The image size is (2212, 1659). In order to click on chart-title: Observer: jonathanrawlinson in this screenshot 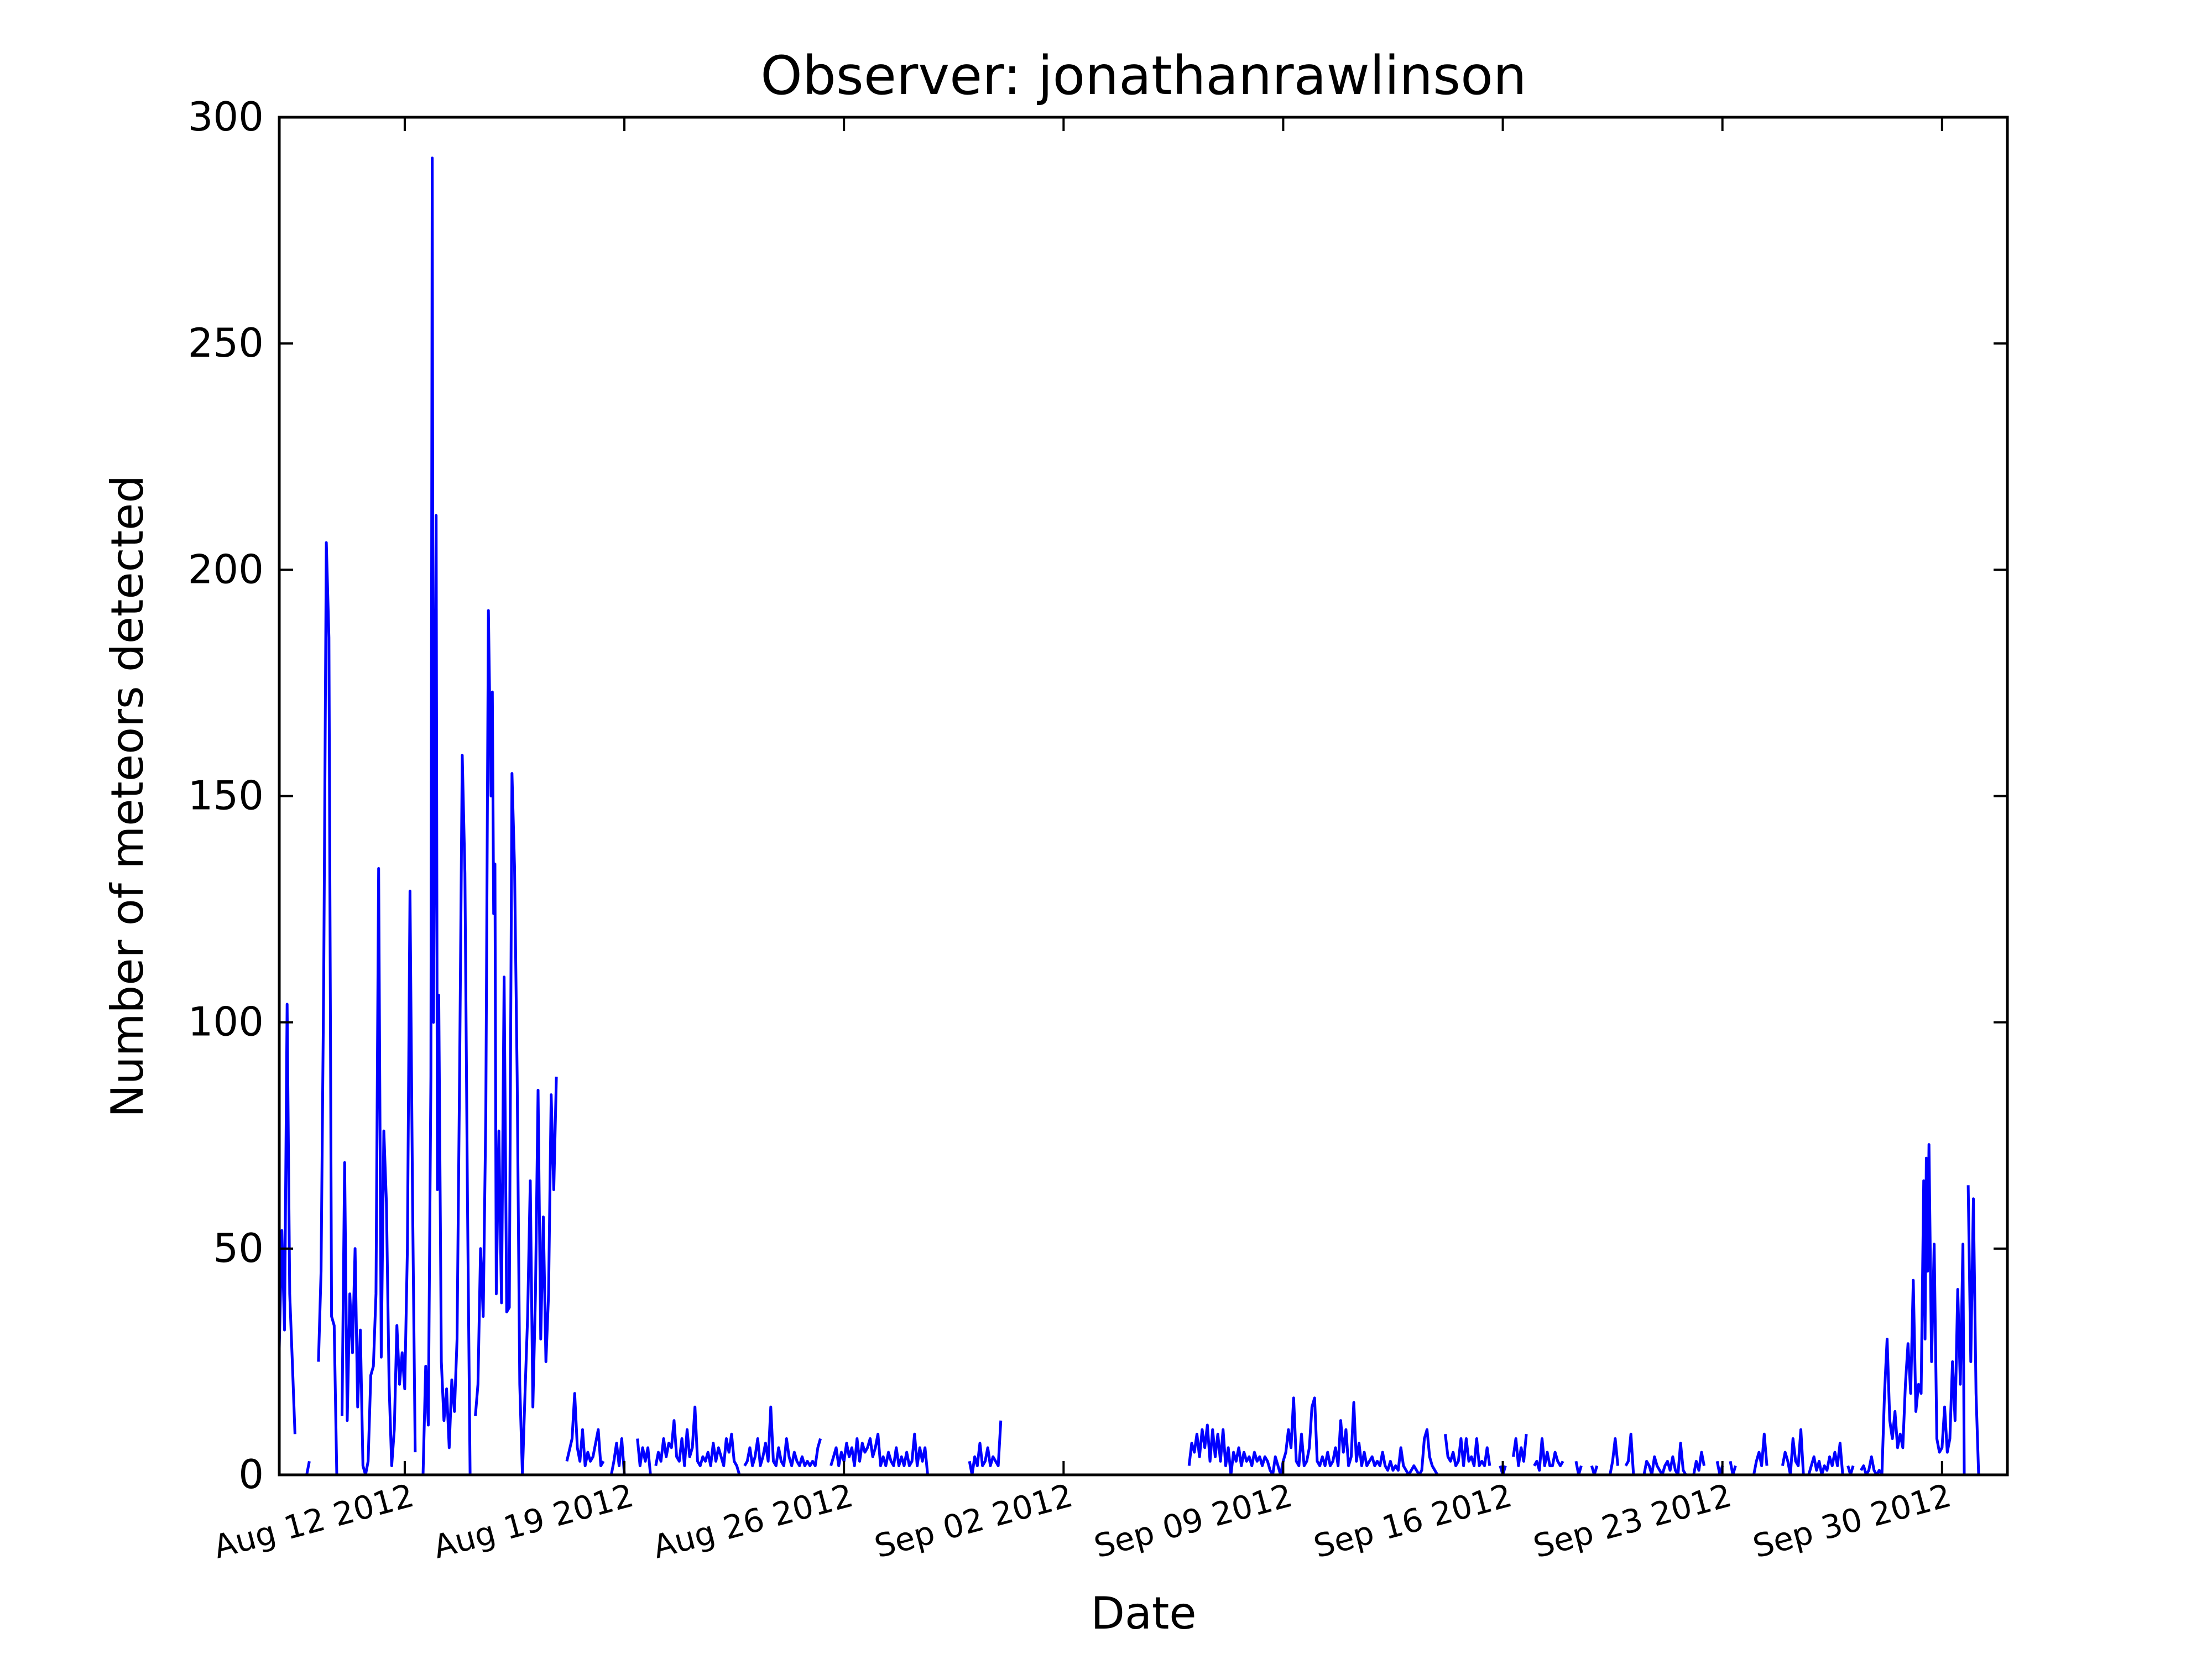, I will do `click(1143, 76)`.